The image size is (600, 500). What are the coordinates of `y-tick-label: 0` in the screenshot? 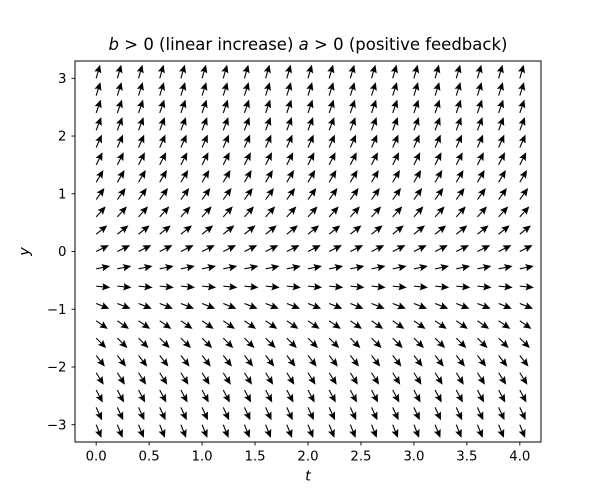 It's located at (62, 252).